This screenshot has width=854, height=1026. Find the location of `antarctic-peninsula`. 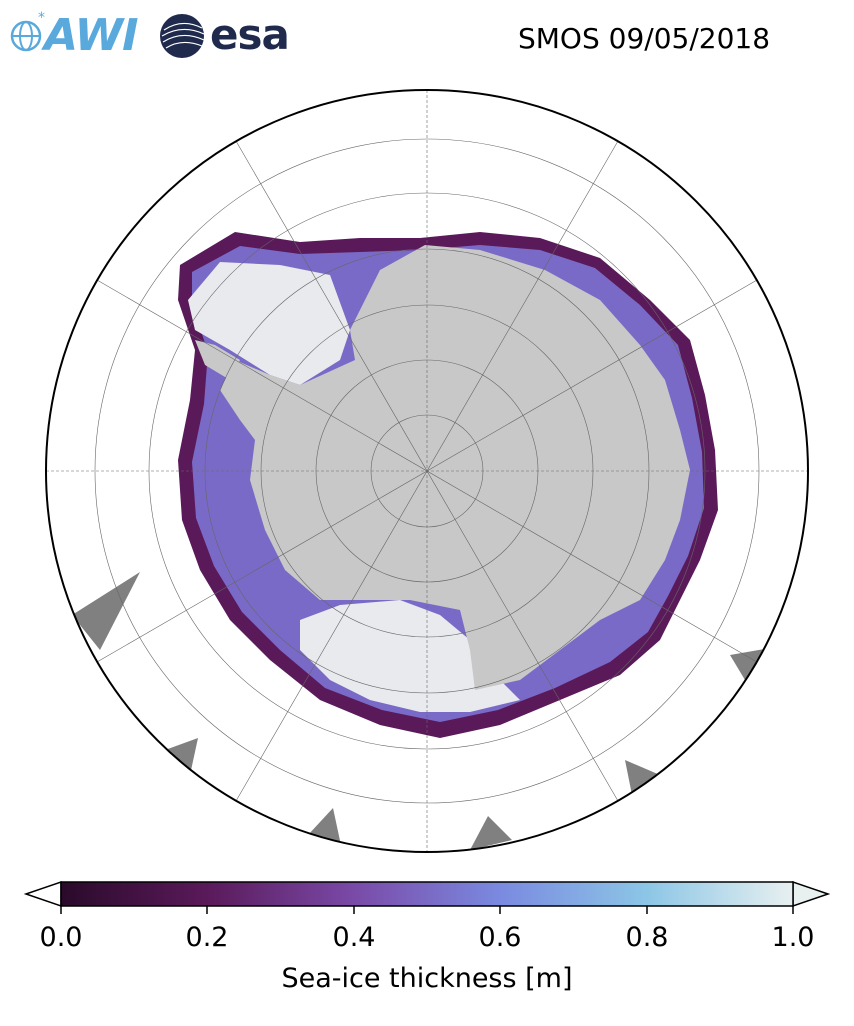

antarctic-peninsula is located at coordinates (217, 360).